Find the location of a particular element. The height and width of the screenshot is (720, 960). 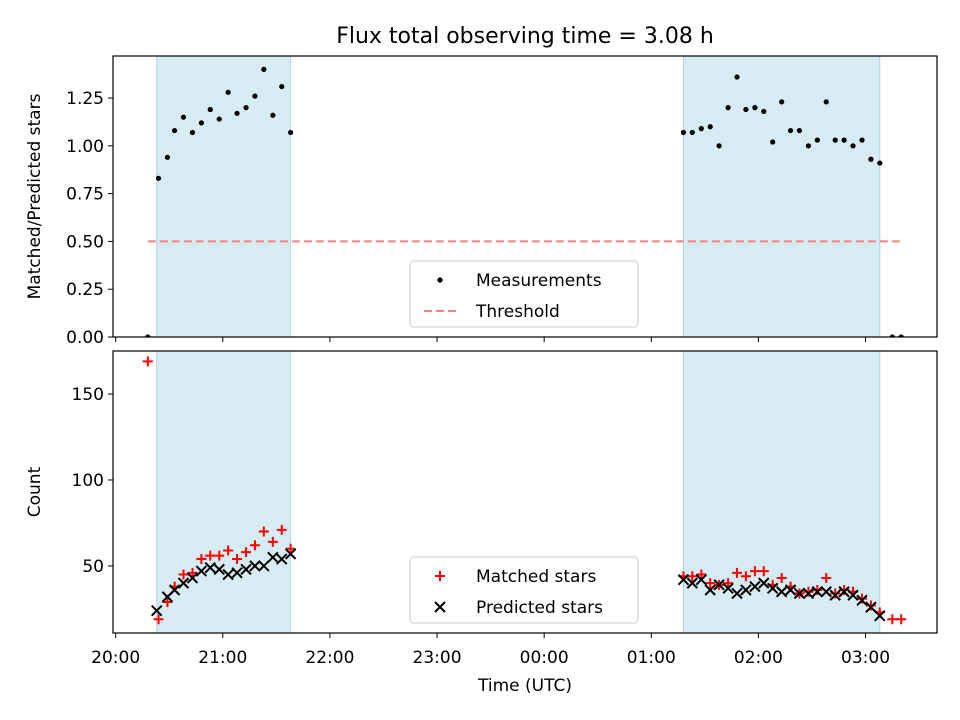

y-tick-label: 1.00 is located at coordinates (85, 147).